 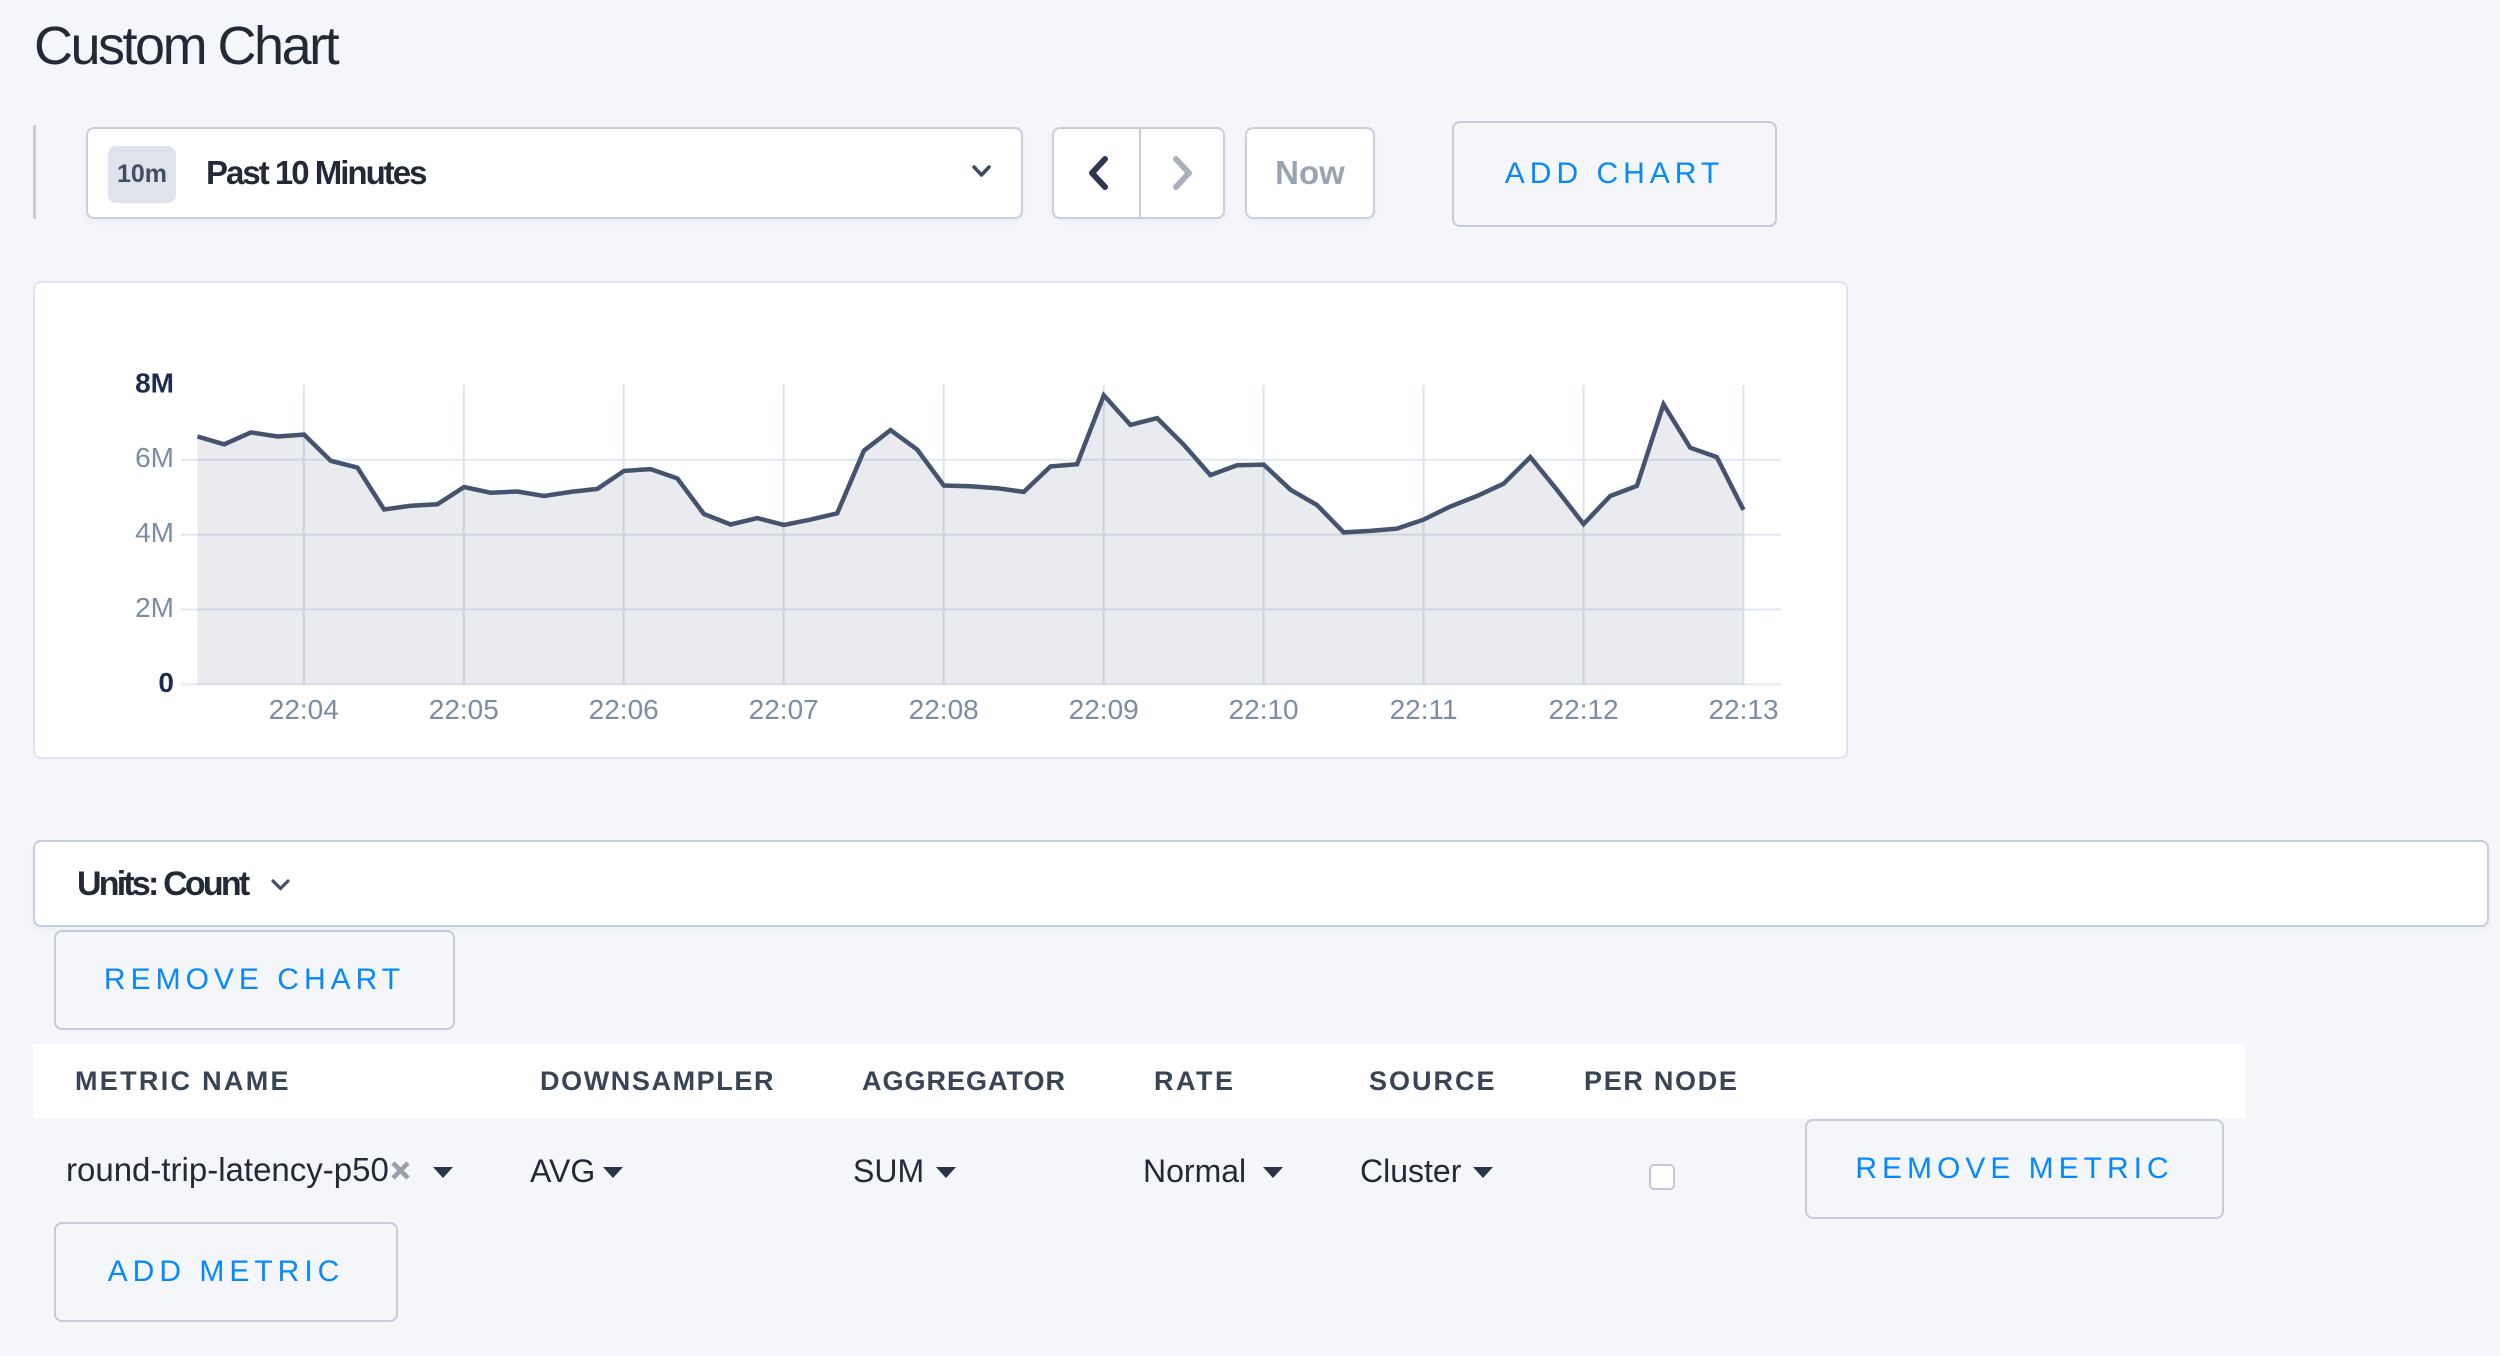 What do you see at coordinates (154, 532) in the screenshot?
I see `svg-text: 4M` at bounding box center [154, 532].